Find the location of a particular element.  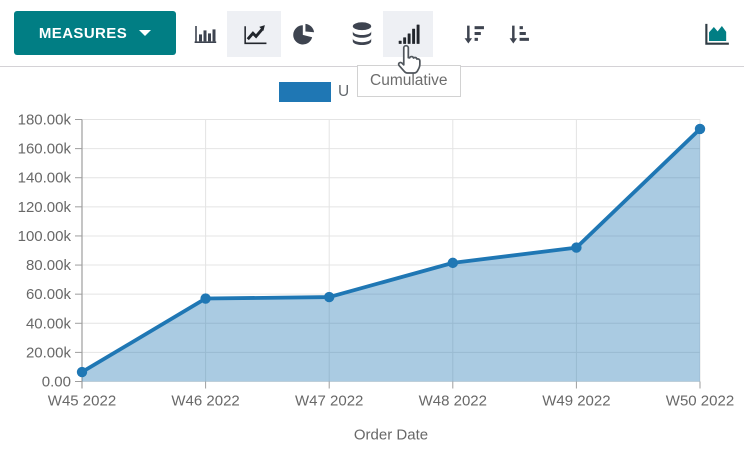

sort-ascending-button is located at coordinates (517, 34).